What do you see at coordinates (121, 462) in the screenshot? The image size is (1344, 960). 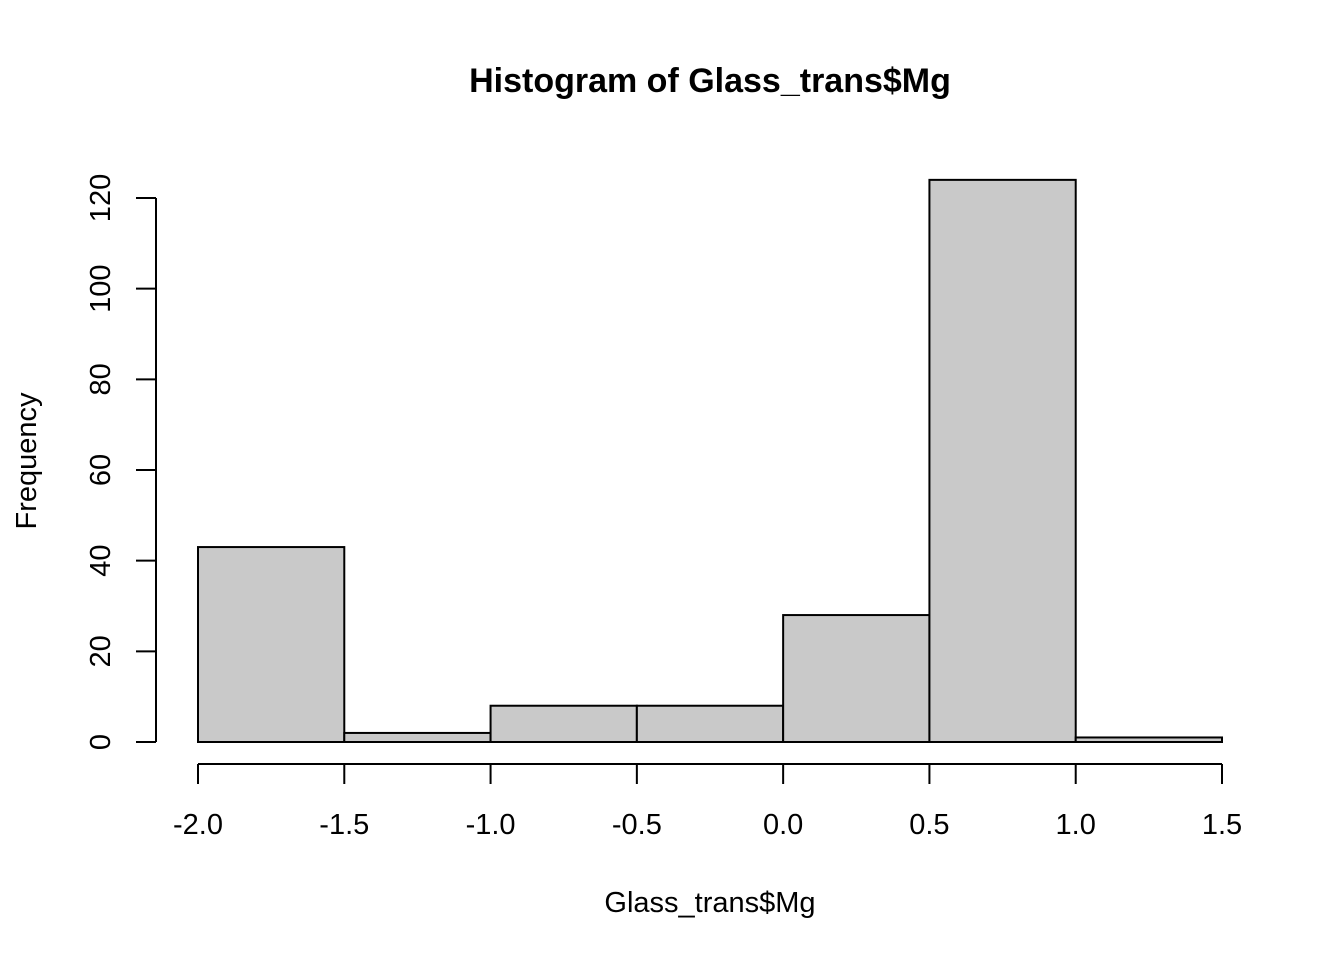 I see `y-axis: 0 20 40 60 80 100 120` at bounding box center [121, 462].